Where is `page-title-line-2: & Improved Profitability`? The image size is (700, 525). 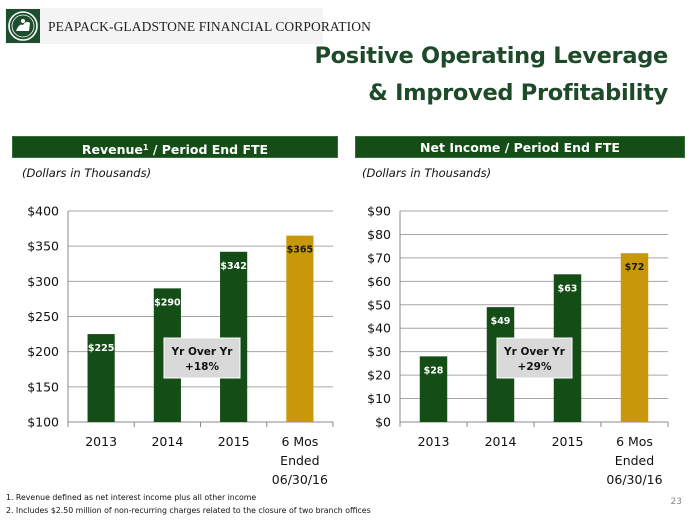 page-title-line-2: & Improved Profitability is located at coordinates (518, 93).